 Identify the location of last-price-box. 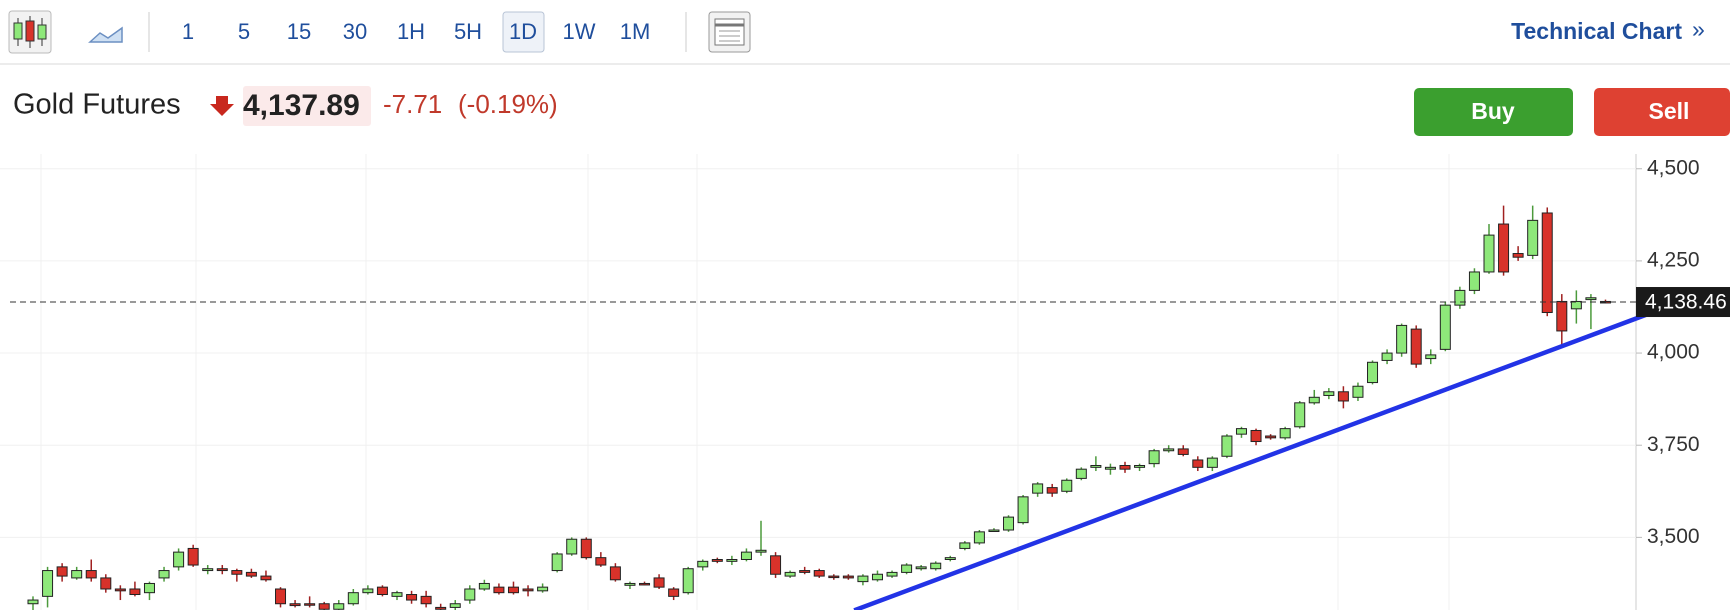
(1683, 302).